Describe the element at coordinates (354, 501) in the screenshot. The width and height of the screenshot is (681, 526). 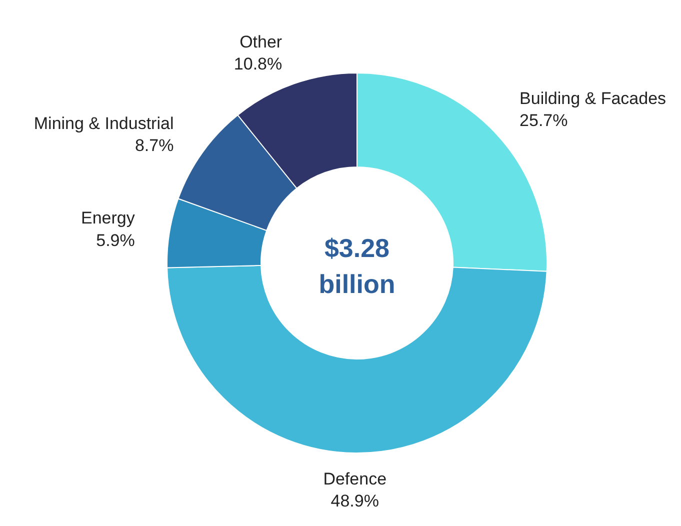
I see `data-label: 48.9%` at that location.